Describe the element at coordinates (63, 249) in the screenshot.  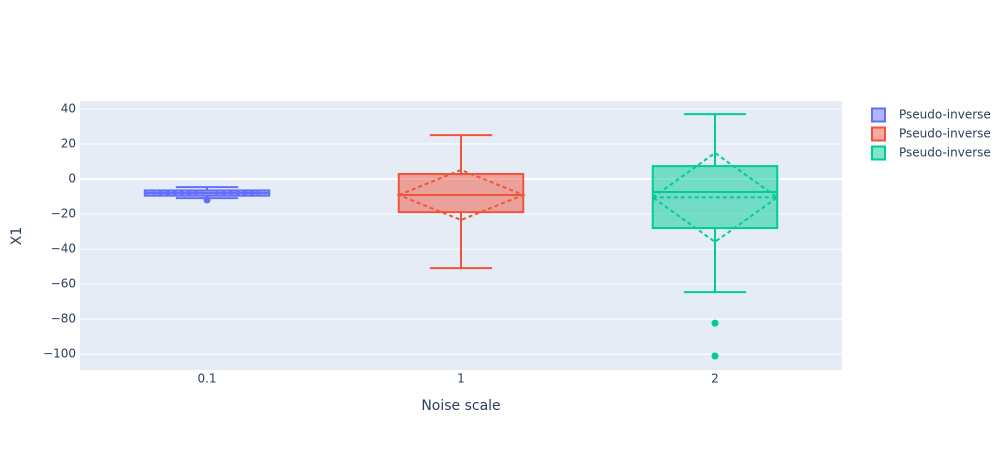
I see `y-tick-label: −40` at that location.